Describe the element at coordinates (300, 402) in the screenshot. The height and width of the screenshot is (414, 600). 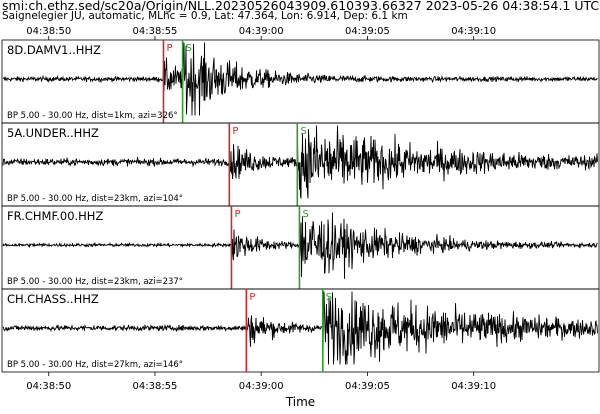
I see `x-axis-label: Time` at that location.